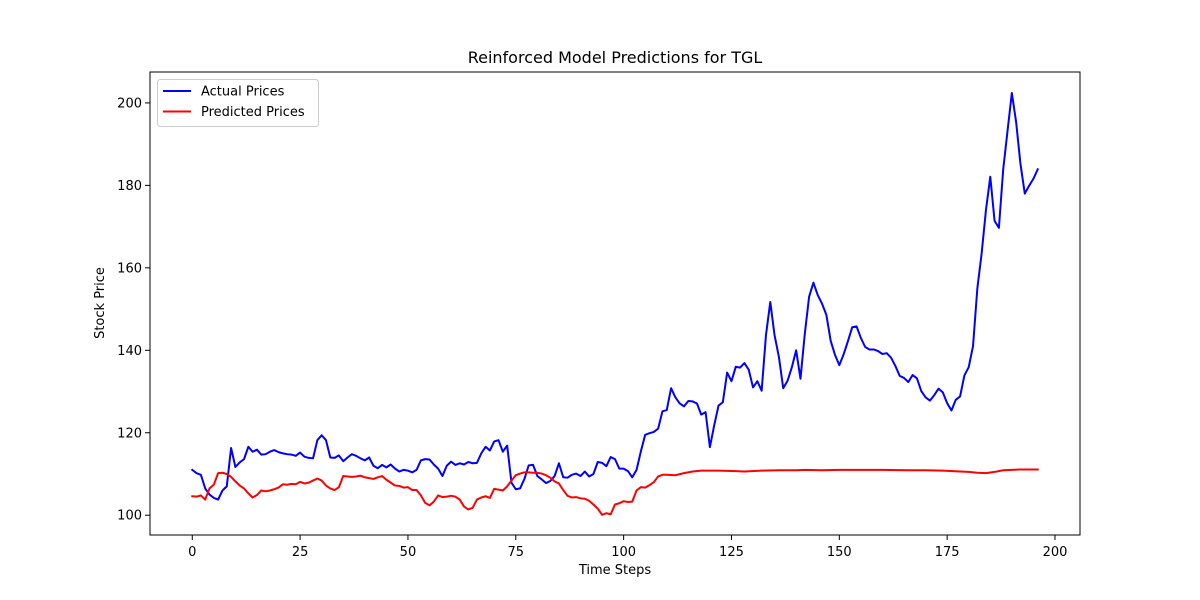  What do you see at coordinates (100, 303) in the screenshot?
I see `y-axis-label: Stock Price` at bounding box center [100, 303].